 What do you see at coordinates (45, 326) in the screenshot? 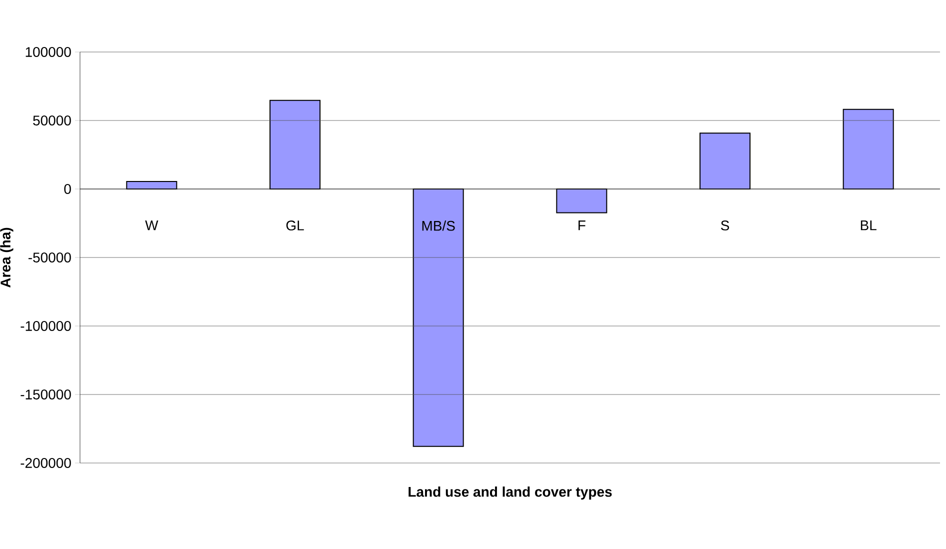
I see `y-tick-label: -100000` at bounding box center [45, 326].